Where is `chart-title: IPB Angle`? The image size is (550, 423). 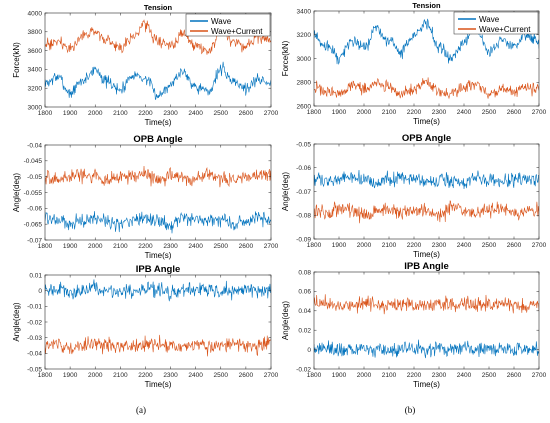
chart-title: IPB Angle is located at coordinates (426, 266).